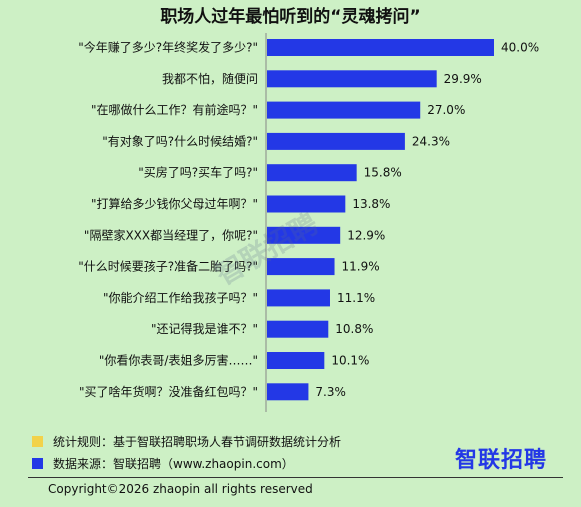  What do you see at coordinates (330, 392) in the screenshot?
I see `data-label: 7.3%` at bounding box center [330, 392].